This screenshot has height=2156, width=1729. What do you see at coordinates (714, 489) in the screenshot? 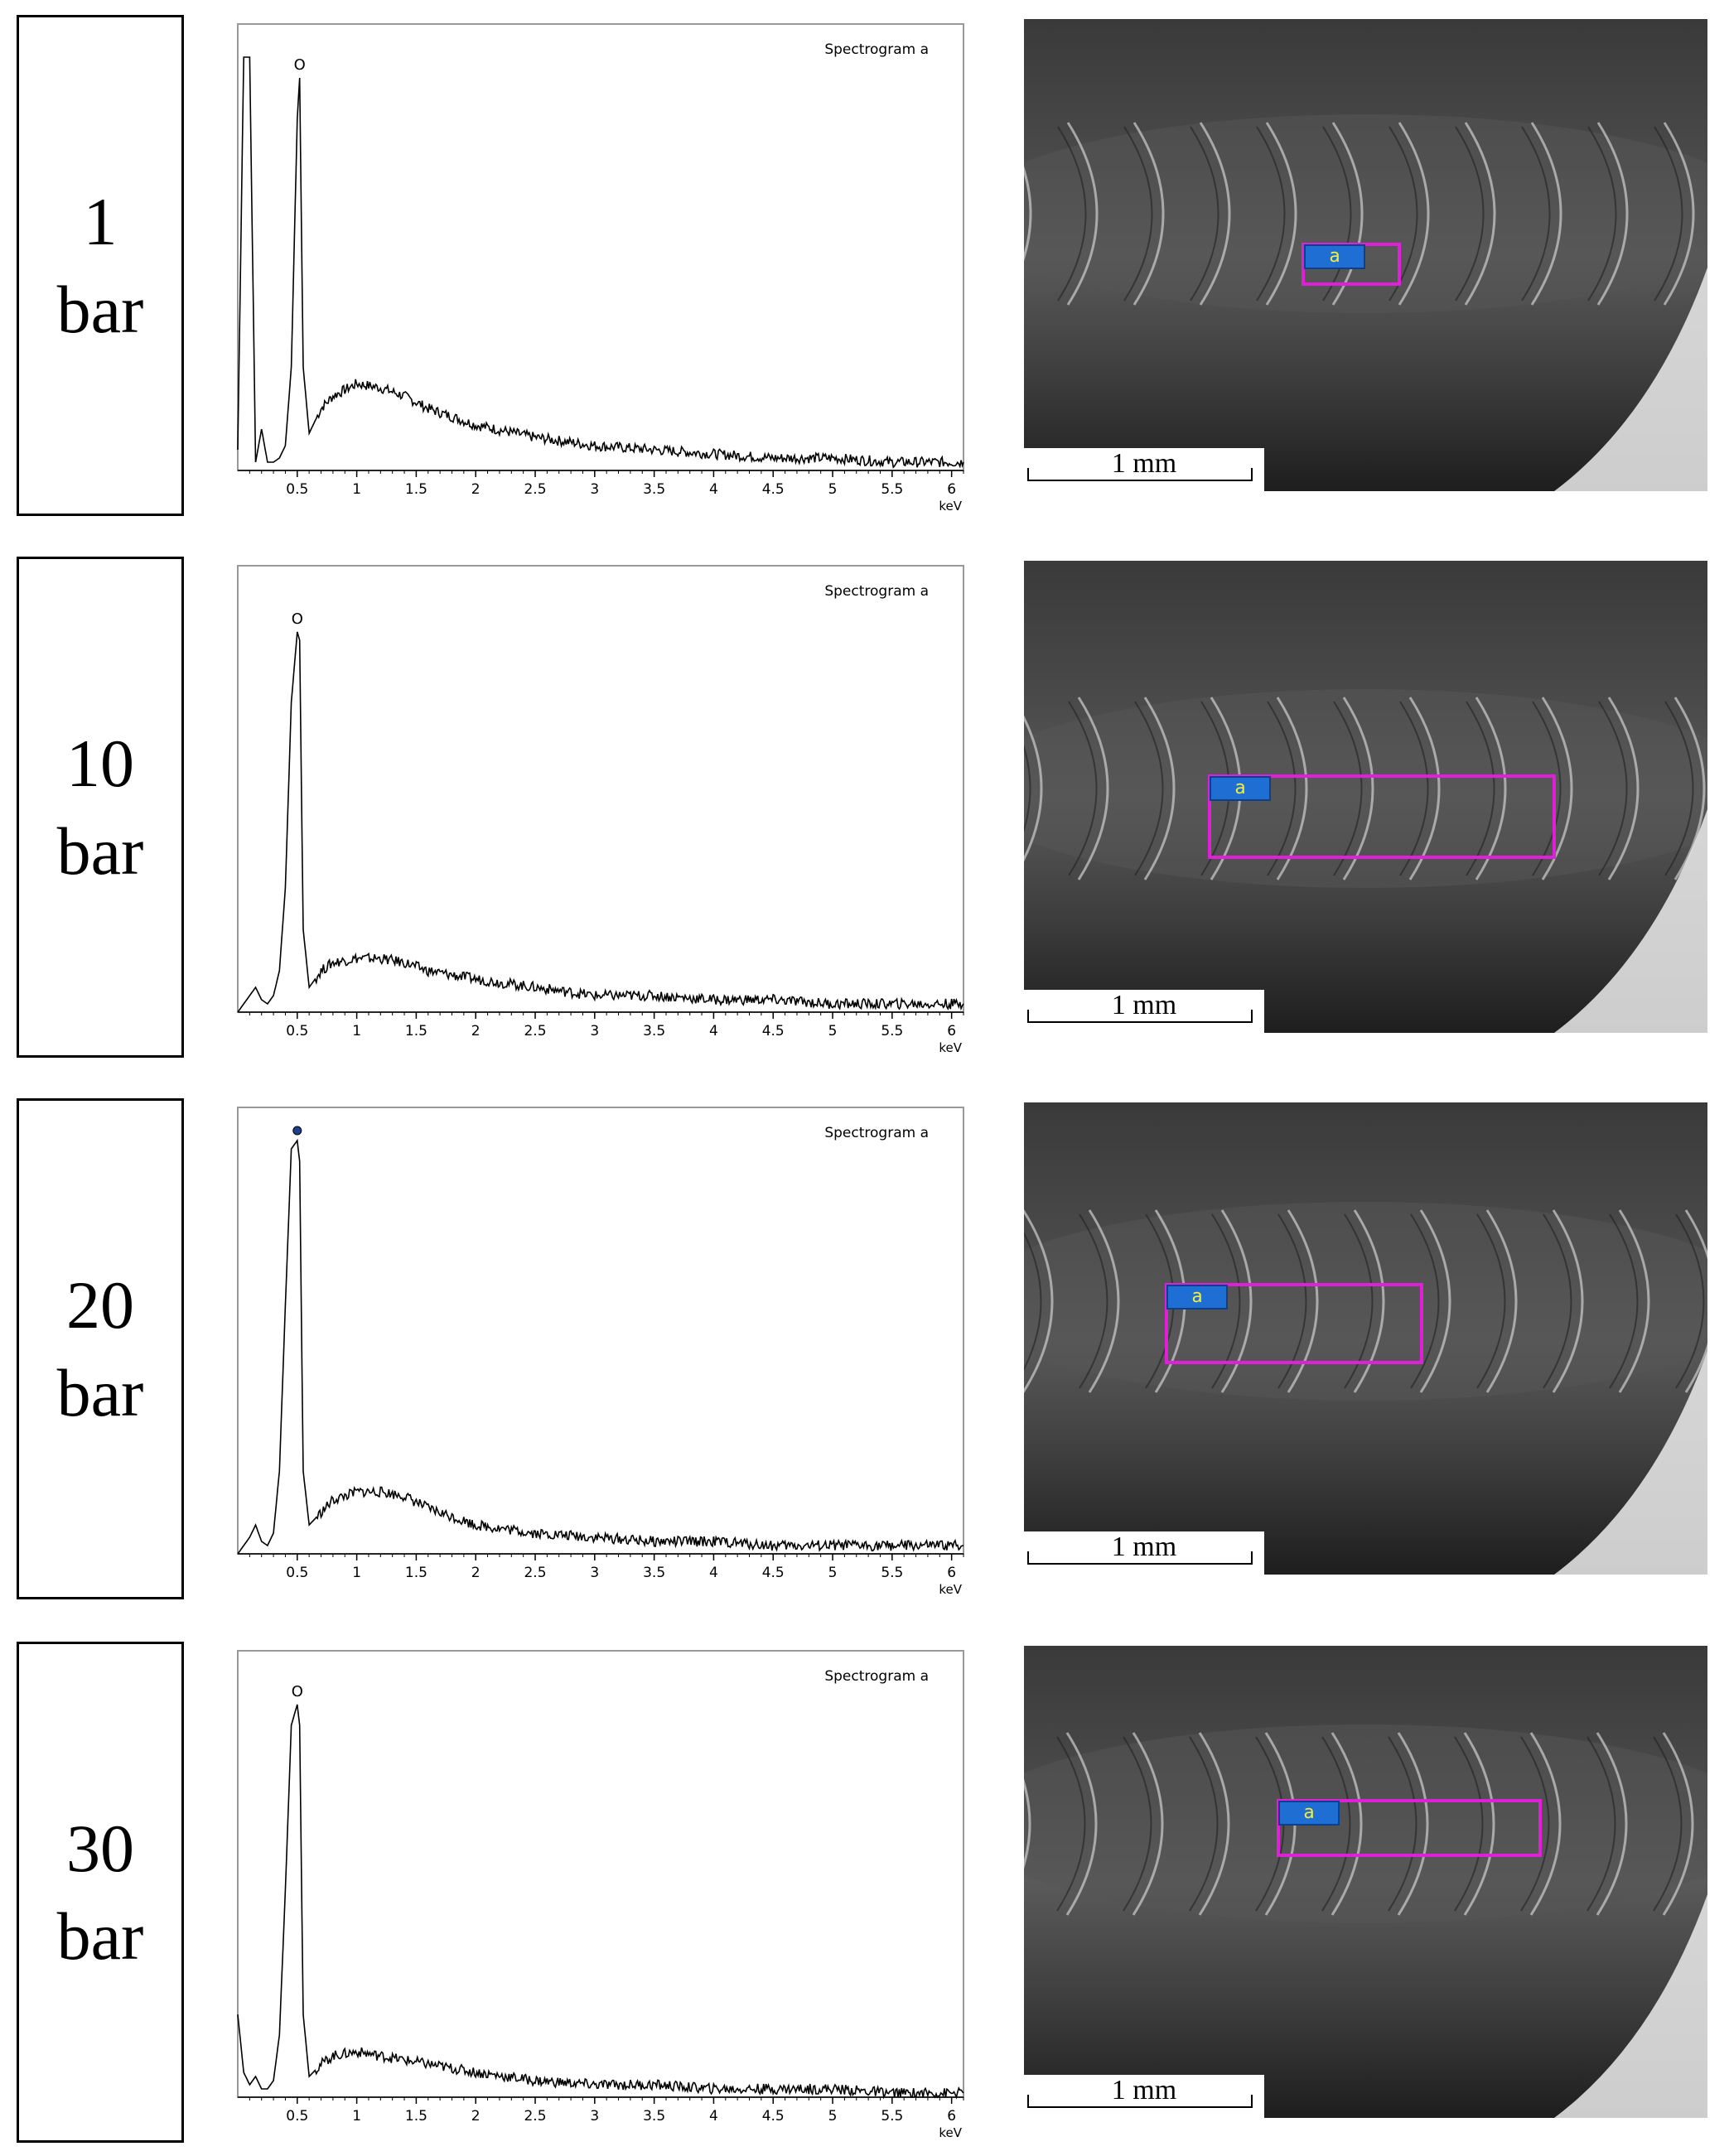
I see `x-tick-label: 4` at bounding box center [714, 489].